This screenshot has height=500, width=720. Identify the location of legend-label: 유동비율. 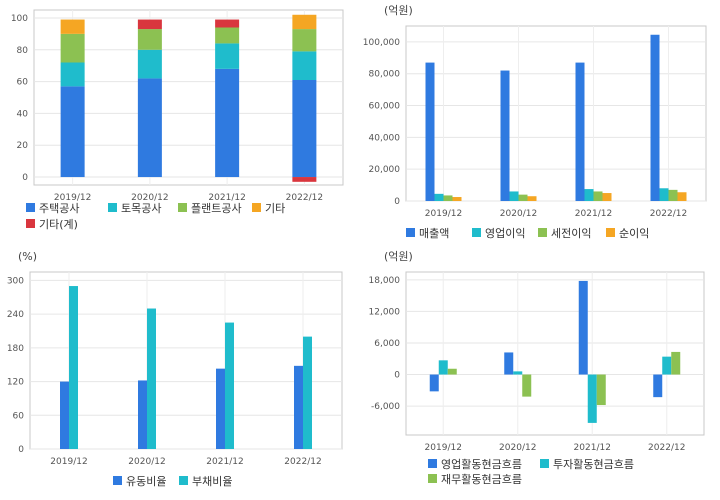
(146, 481).